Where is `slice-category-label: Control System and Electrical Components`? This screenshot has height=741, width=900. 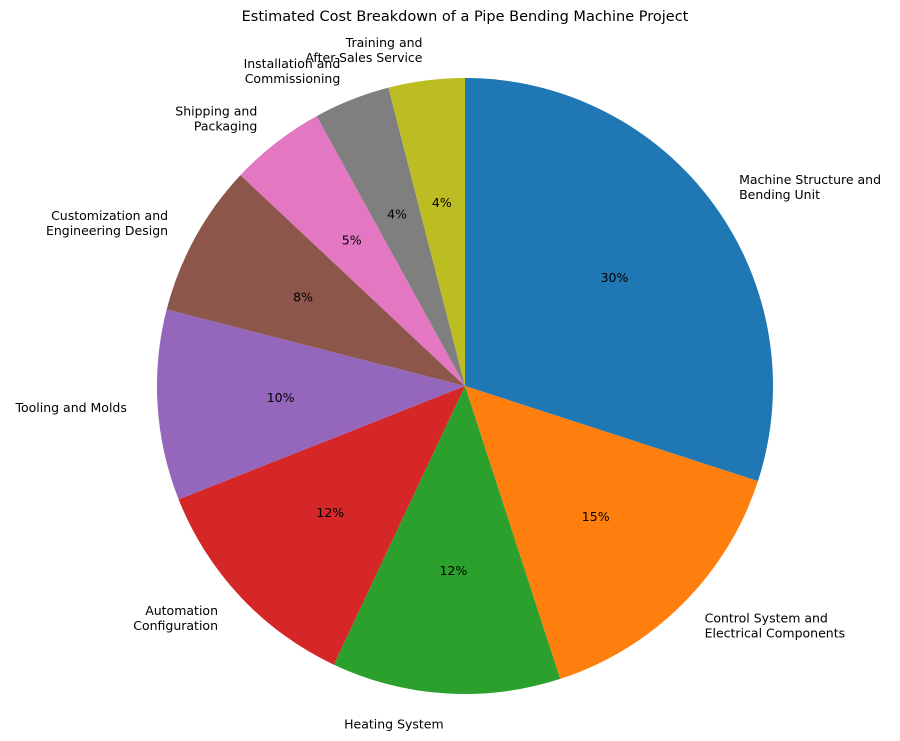
slice-category-label: Control System and Electrical Components is located at coordinates (775, 626).